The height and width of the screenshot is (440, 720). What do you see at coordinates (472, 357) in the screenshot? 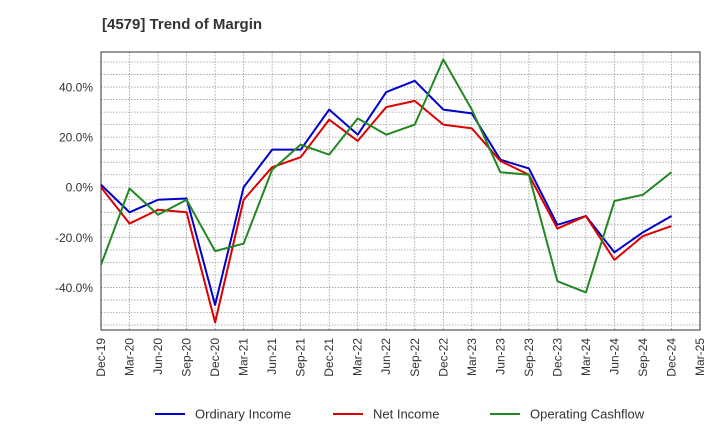
I see `x-tick-label: Mar-23` at bounding box center [472, 357].